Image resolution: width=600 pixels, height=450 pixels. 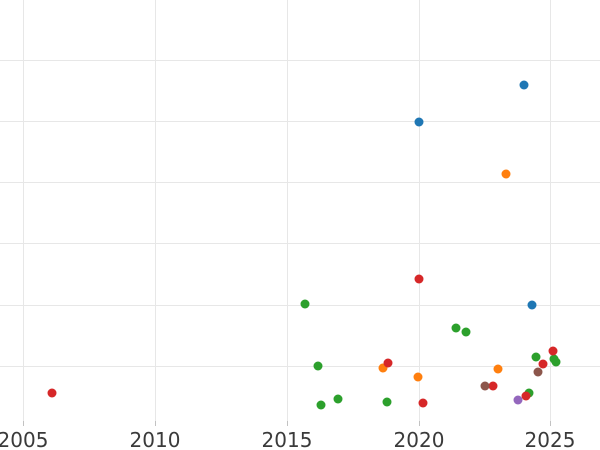 I want to click on x-tick-label: 2005, so click(x=24, y=439).